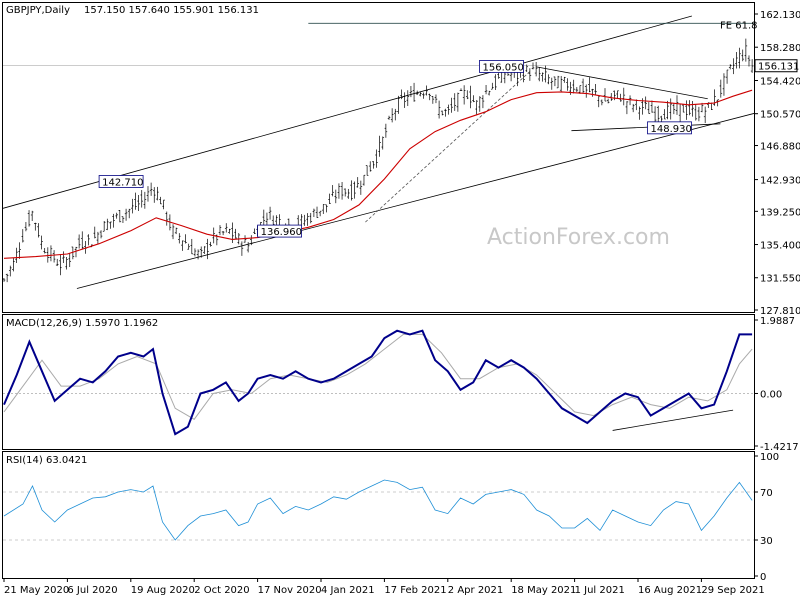 The image size is (800, 600). Describe the element at coordinates (732, 590) in the screenshot. I see `date-tick-label: 29 Sep 2021` at that location.